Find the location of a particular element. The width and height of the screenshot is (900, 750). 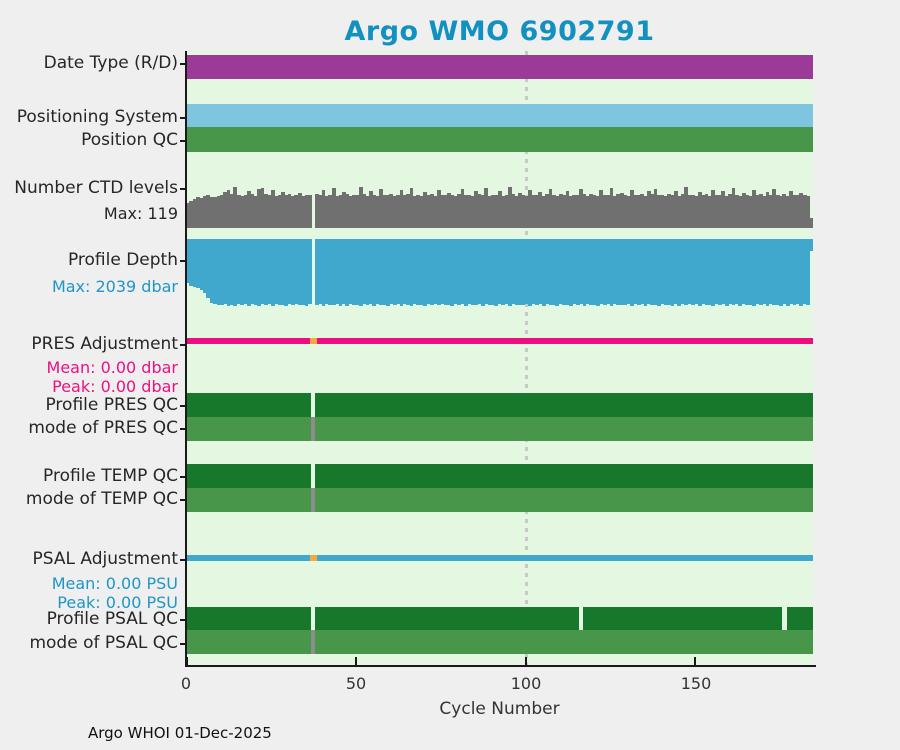

band-psal-adjustment-line is located at coordinates (499, 558).